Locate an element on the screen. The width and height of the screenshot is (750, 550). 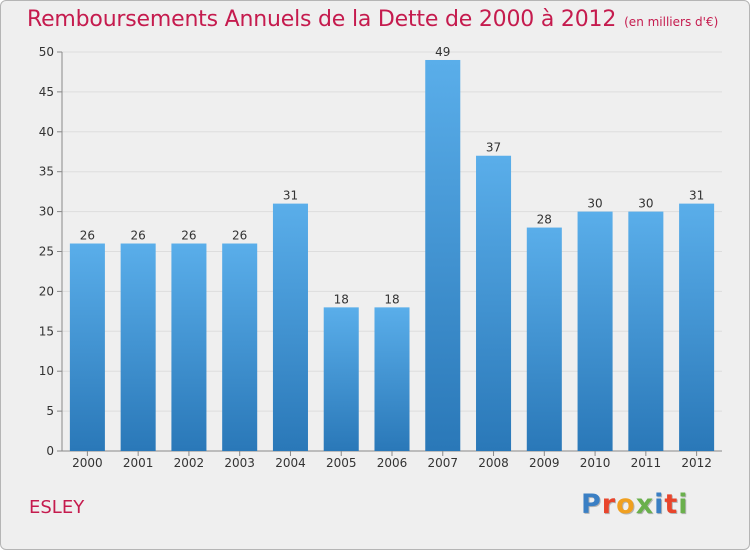
y-tick-label: 15 is located at coordinates (46, 331).